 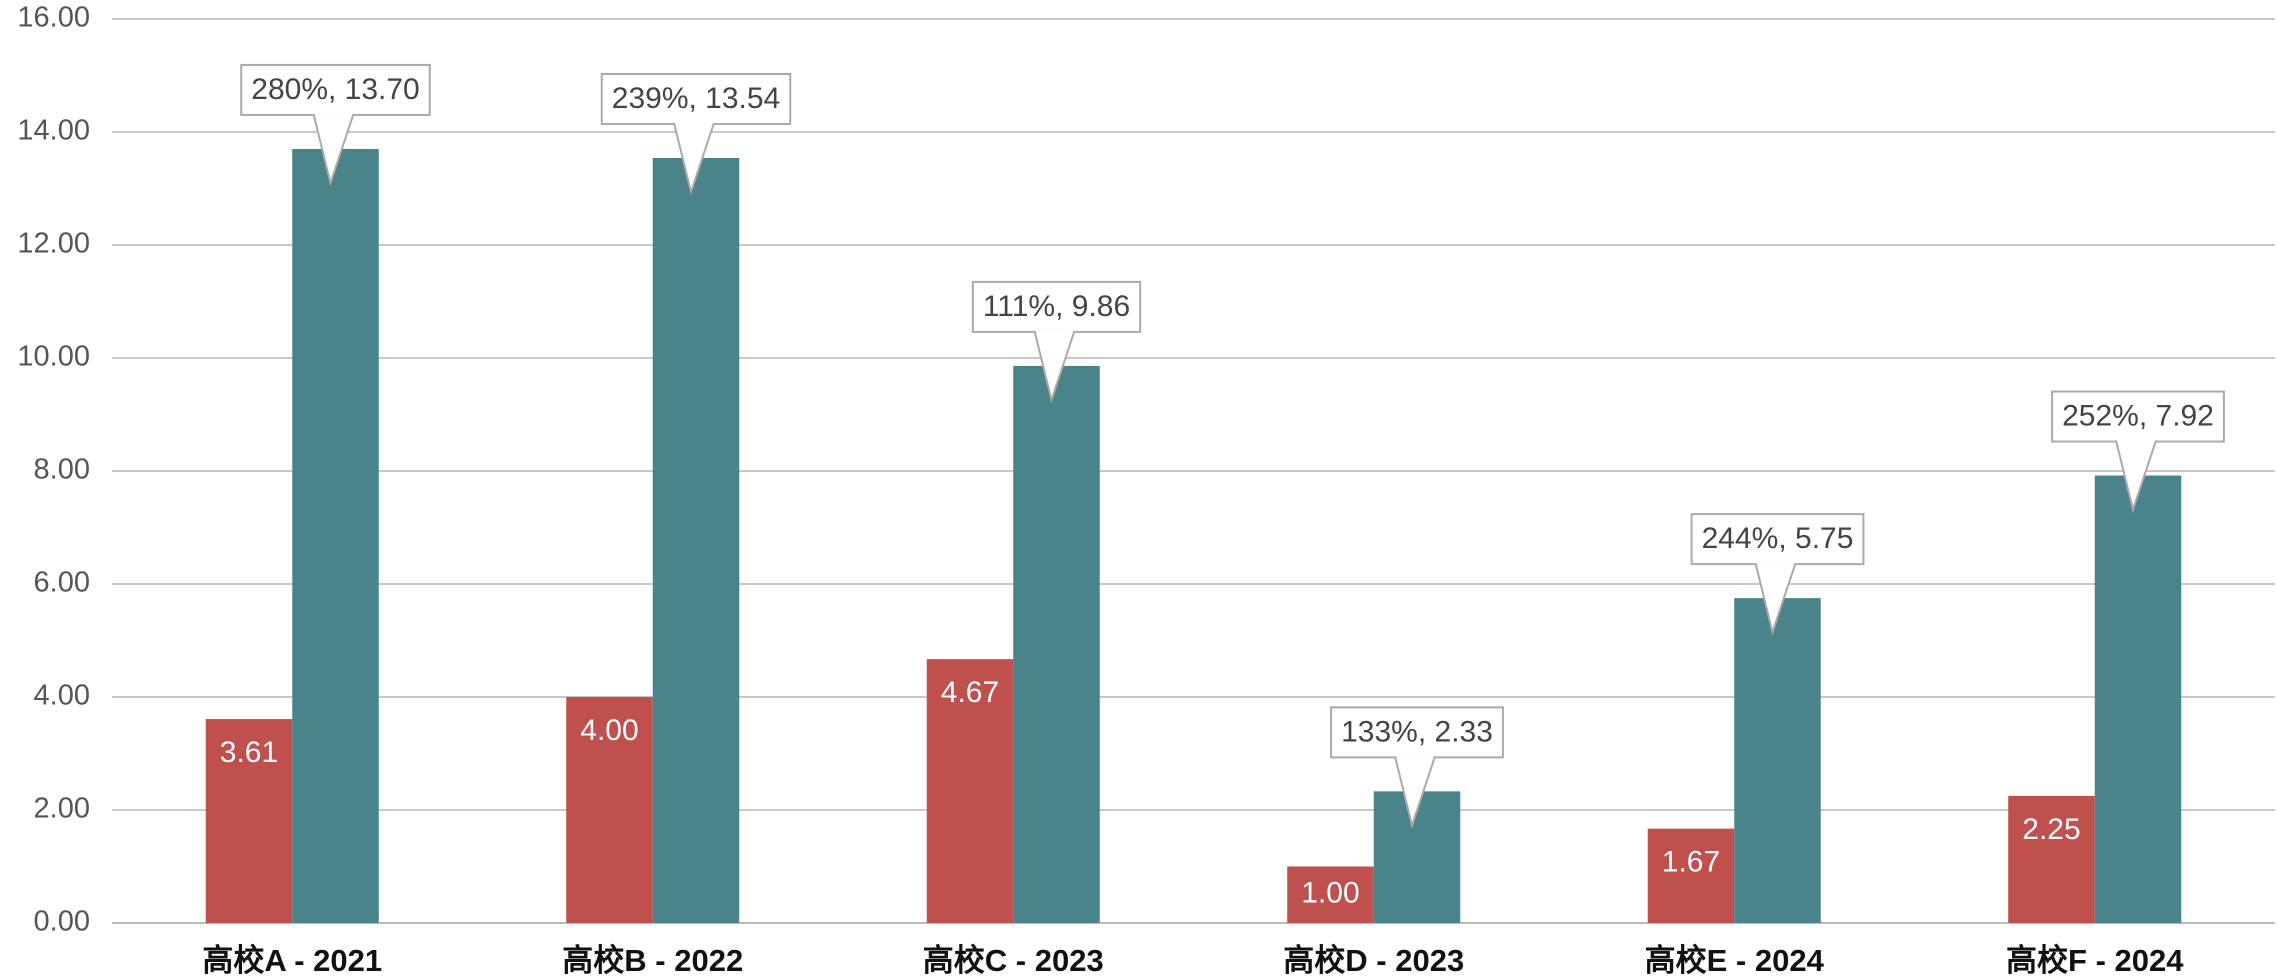 What do you see at coordinates (652, 959) in the screenshot?
I see `x-tick-label: 高校B - 2022` at bounding box center [652, 959].